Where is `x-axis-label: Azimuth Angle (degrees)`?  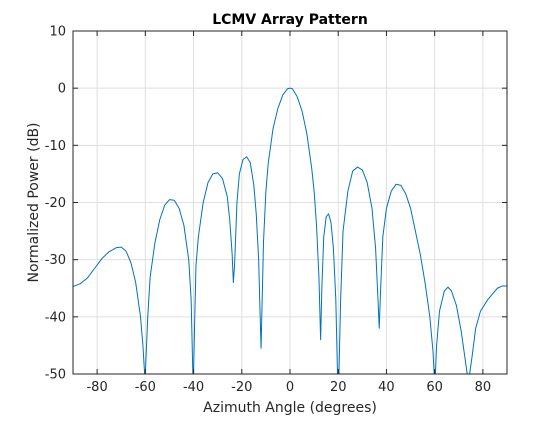
x-axis-label: Azimuth Angle (degrees) is located at coordinates (290, 408).